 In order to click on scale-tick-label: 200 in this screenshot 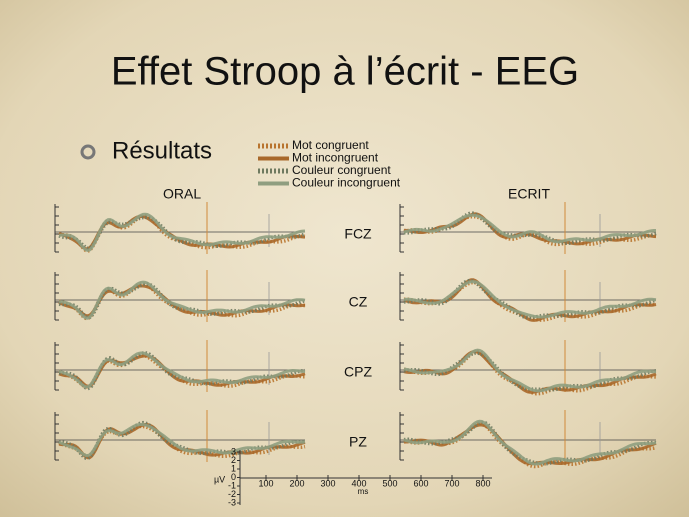, I will do `click(296, 483)`.